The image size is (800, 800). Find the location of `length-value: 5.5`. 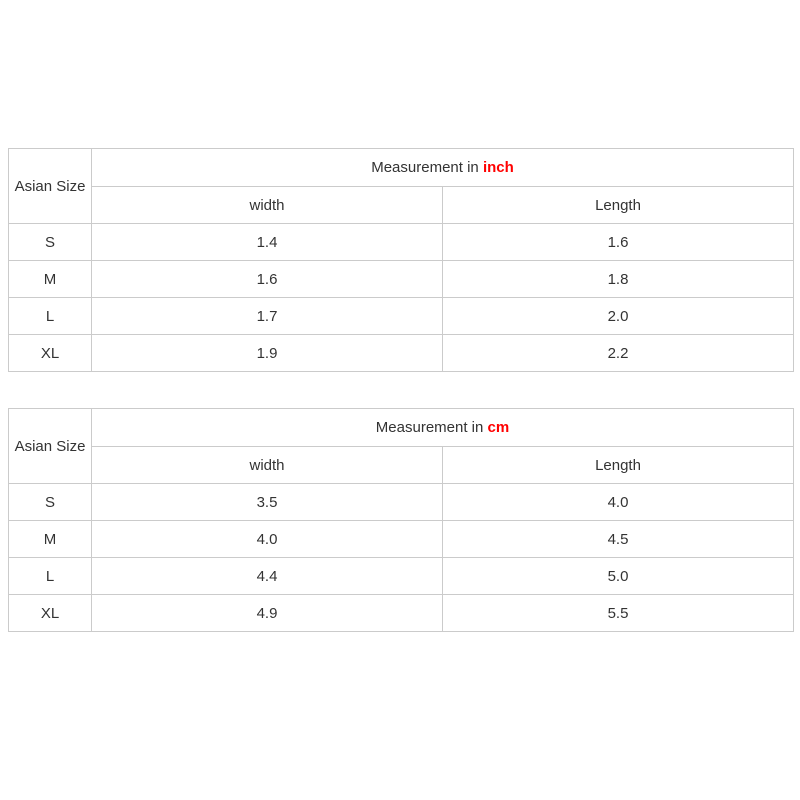

length-value: 5.5 is located at coordinates (618, 613).